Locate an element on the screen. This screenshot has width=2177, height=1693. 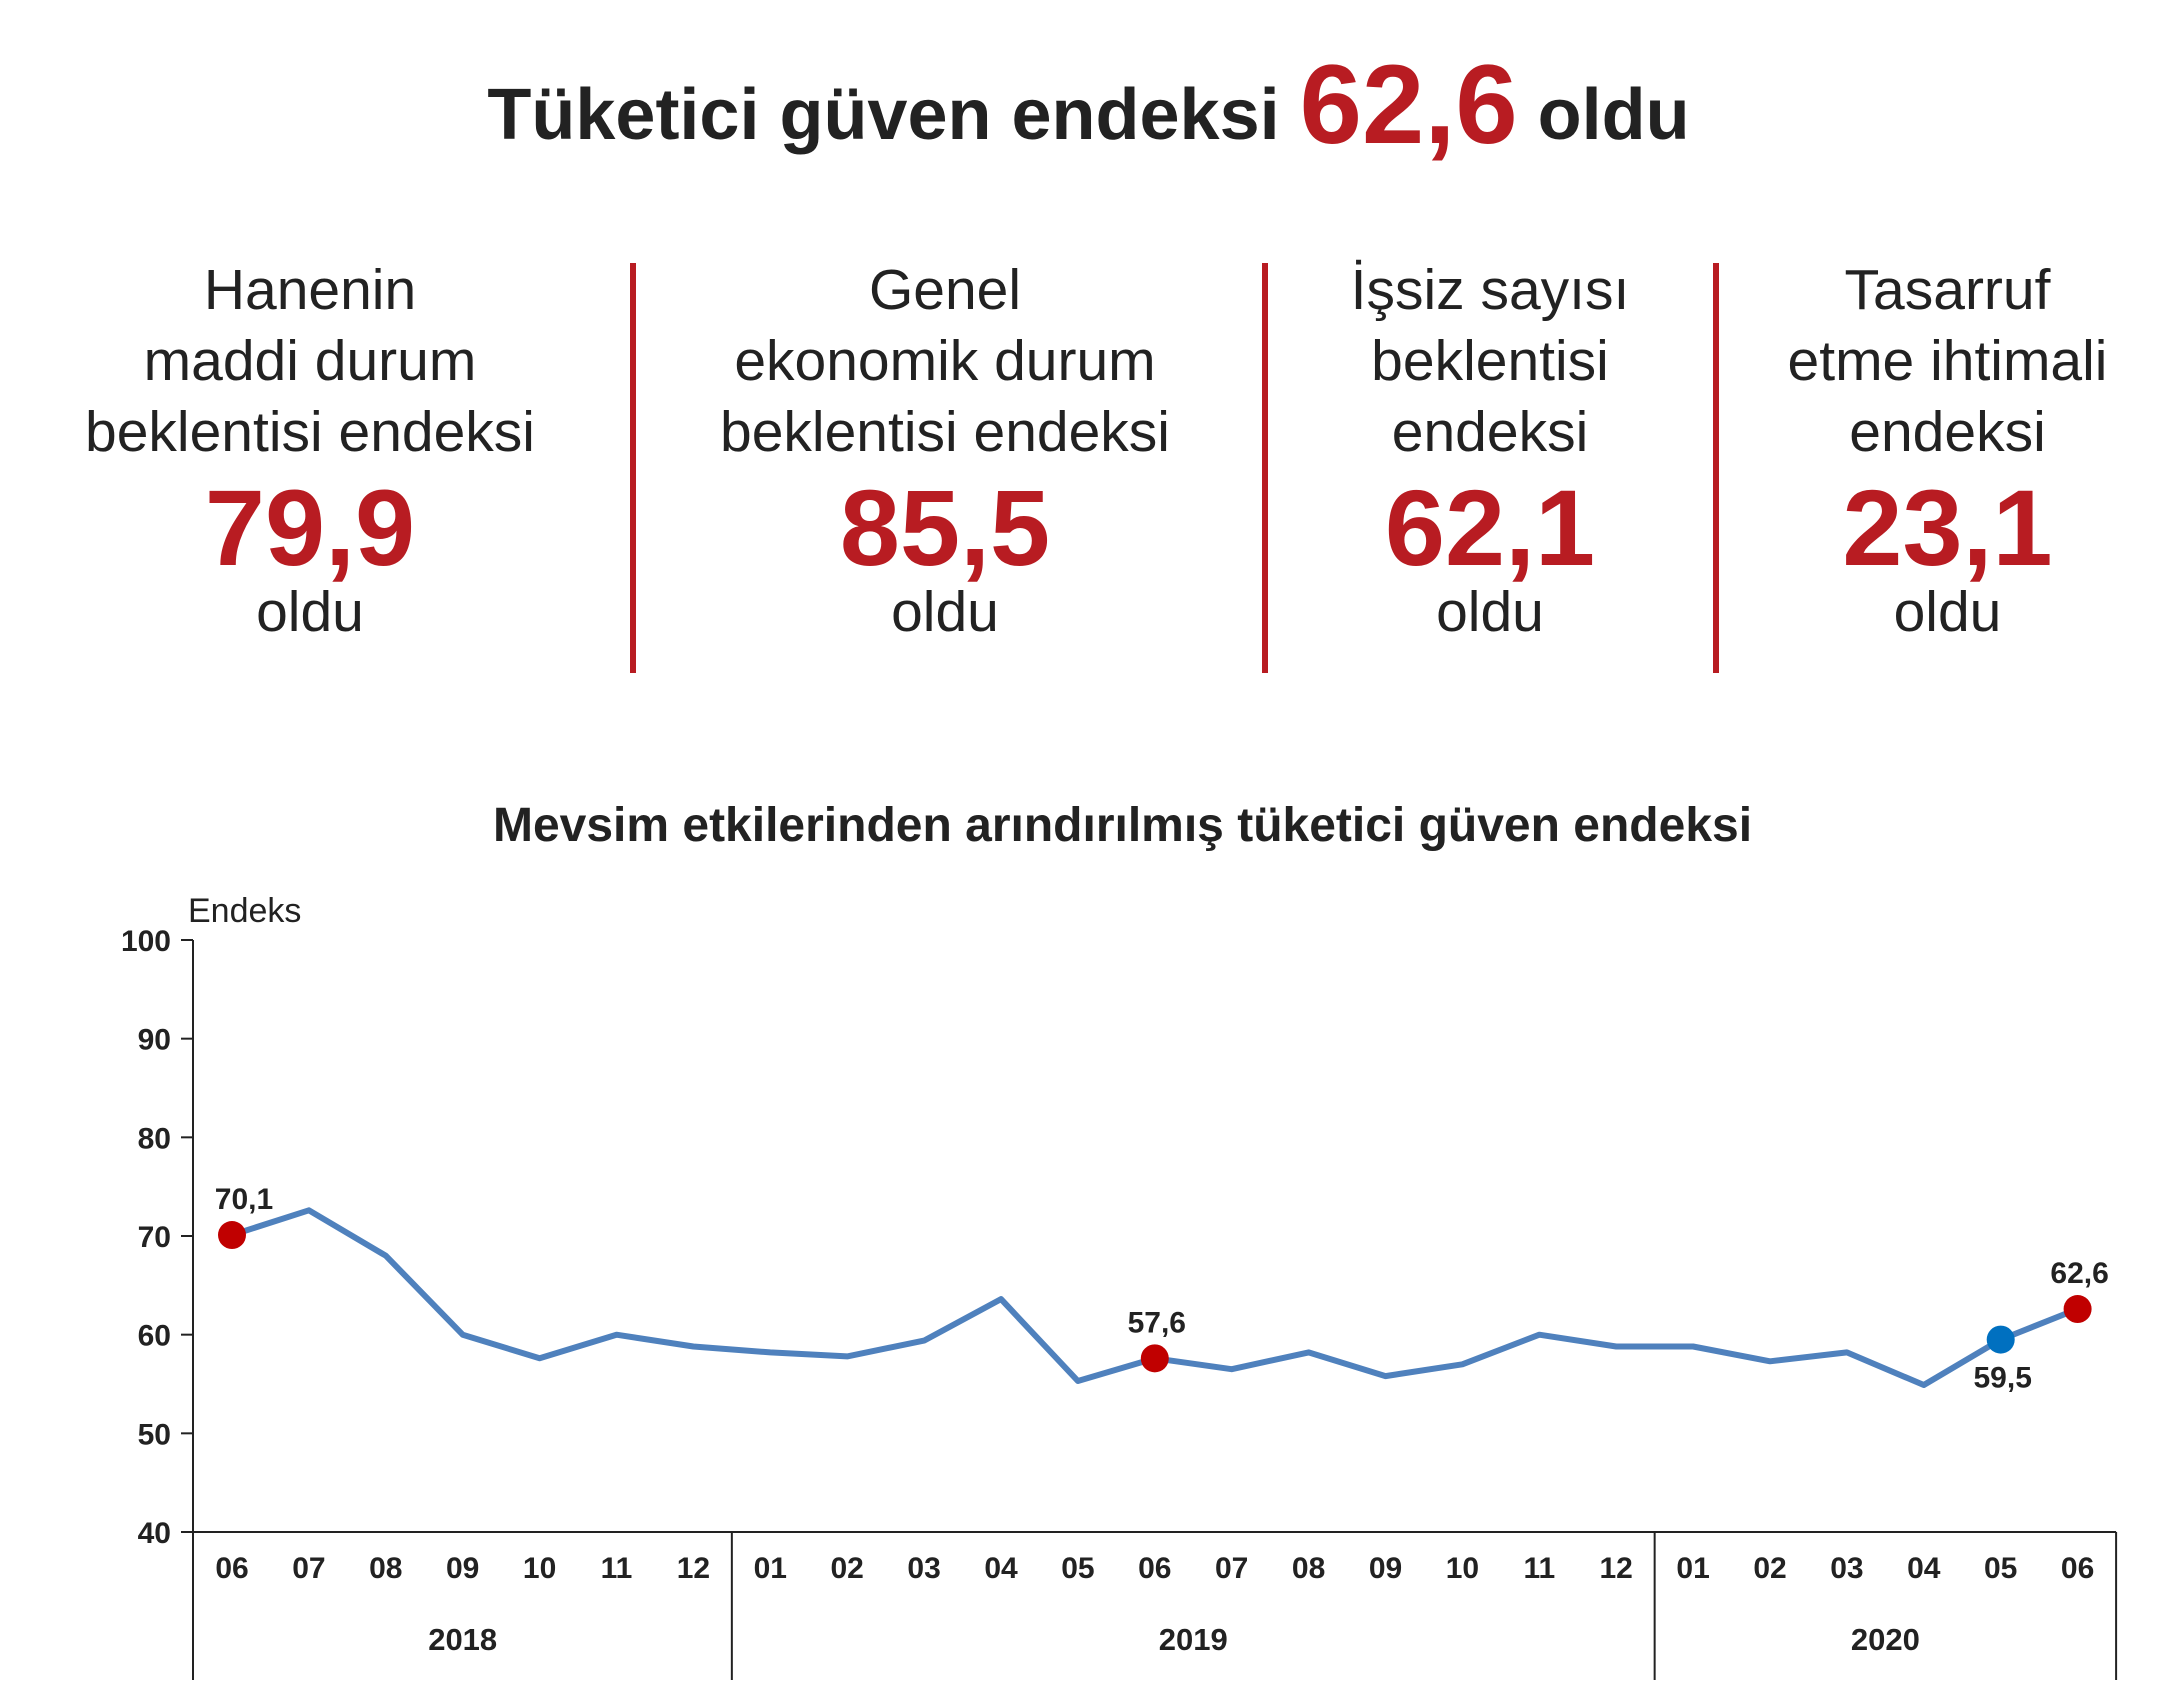
card-value: 62,1 is located at coordinates (1490, 527).